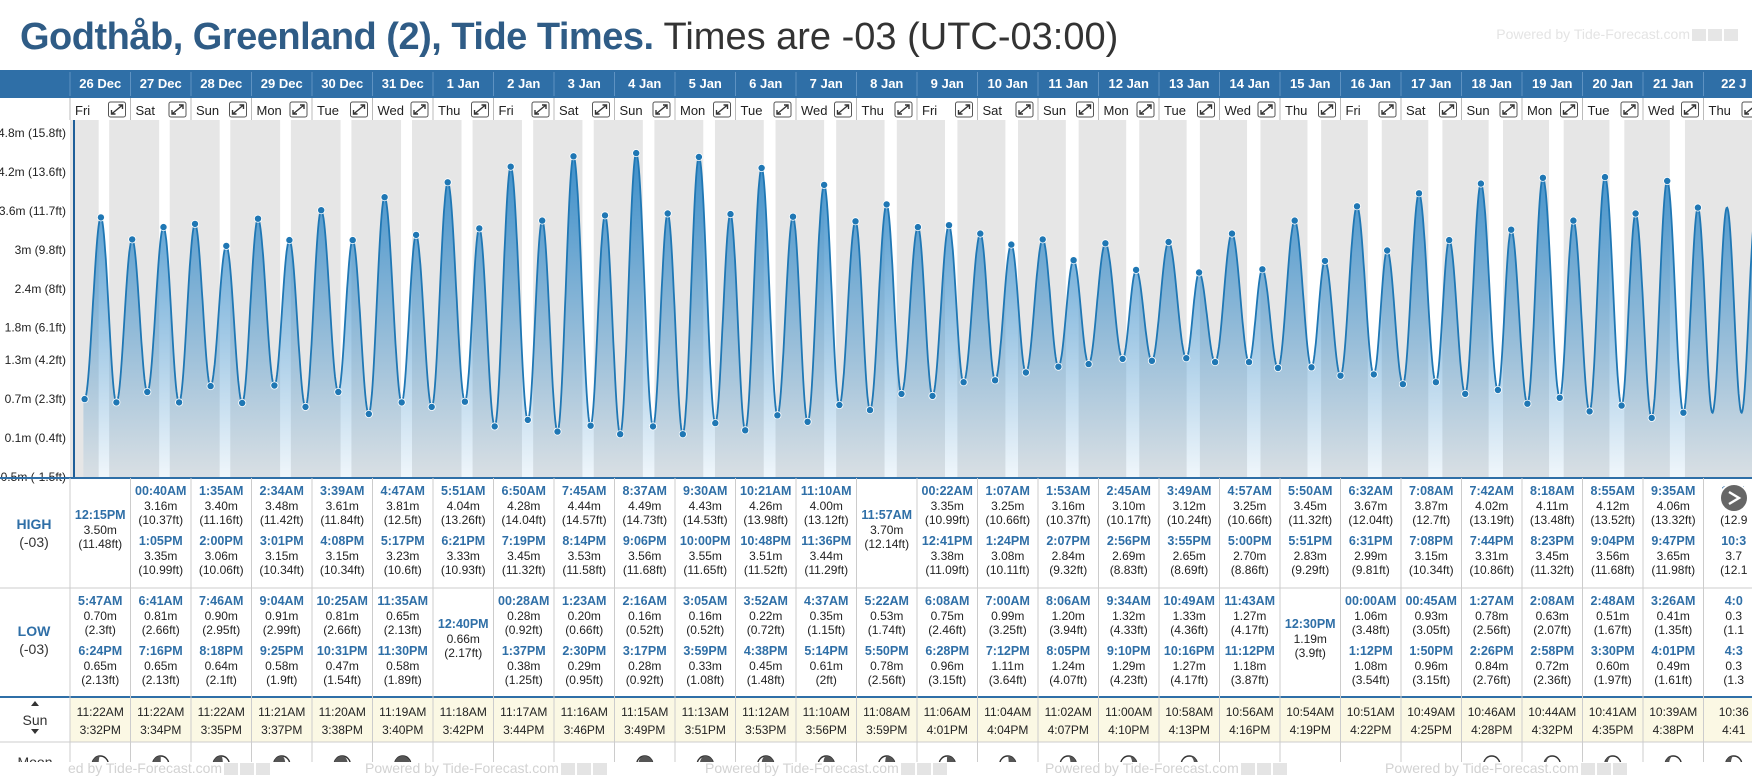  What do you see at coordinates (1129, 83) in the screenshot?
I see `date-label: 12 Jan` at bounding box center [1129, 83].